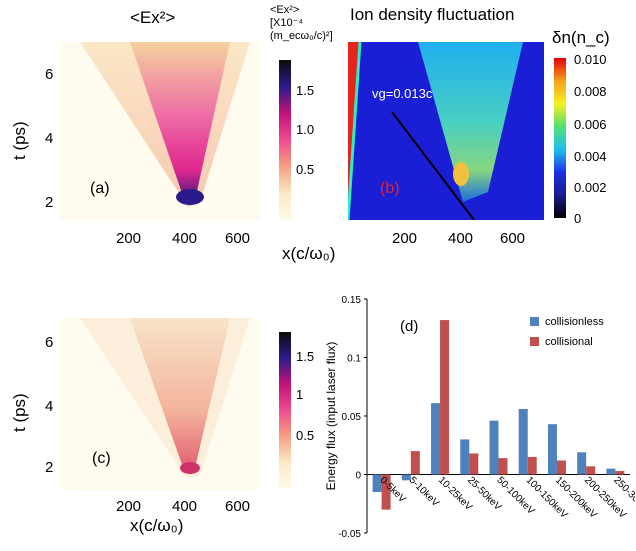 The height and width of the screenshot is (551, 636). Describe the element at coordinates (185, 238) in the screenshot. I see `panel-a-xtick: 400` at that location.